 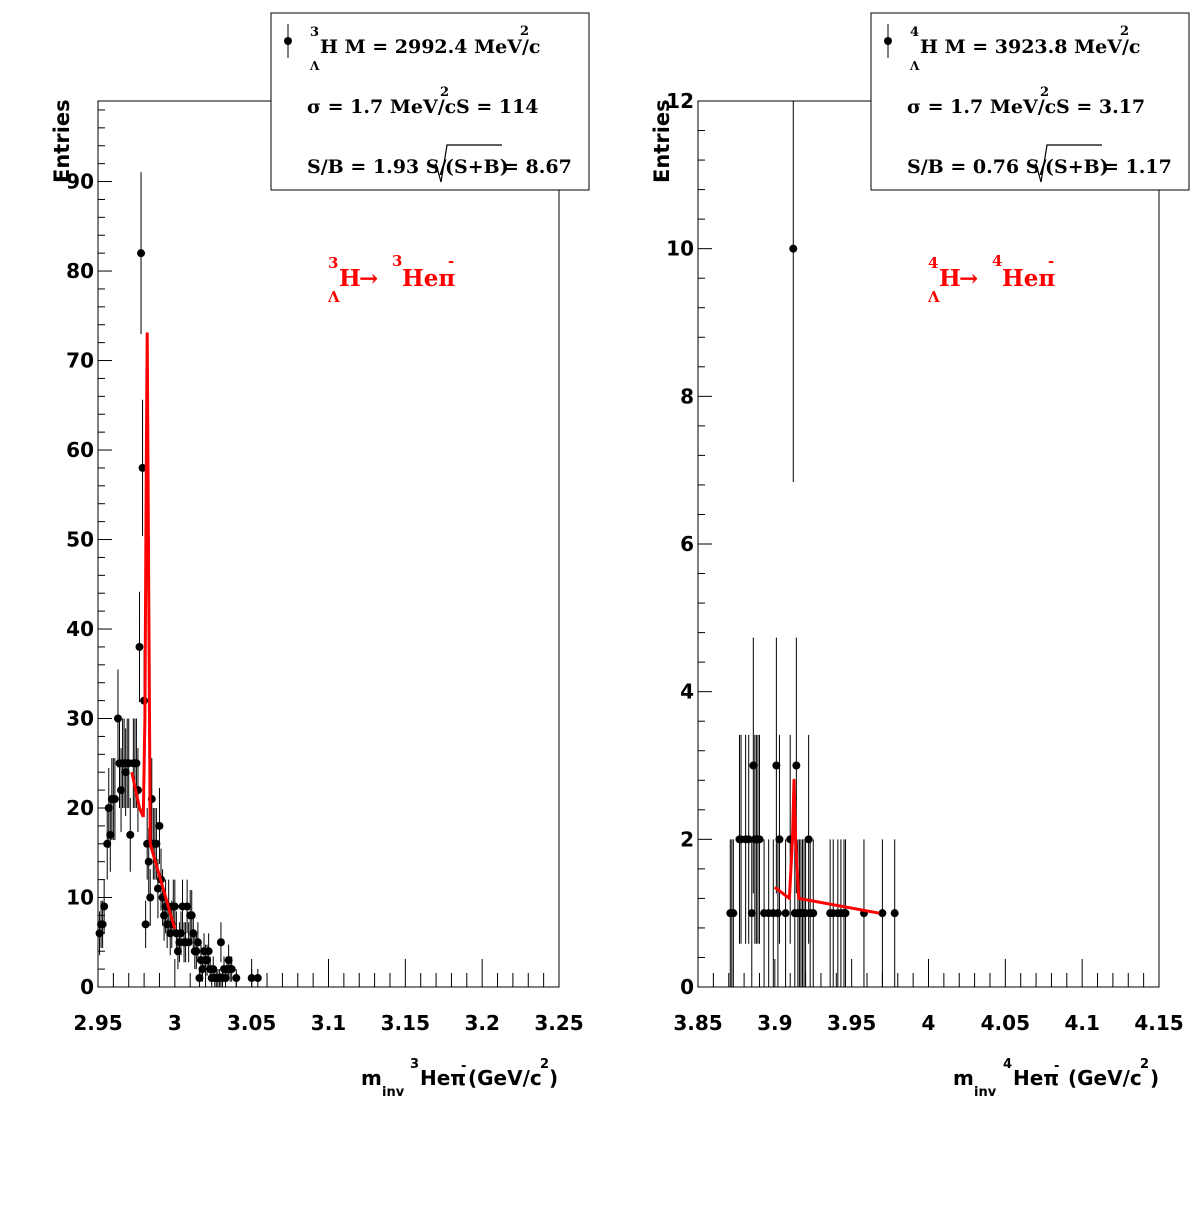 What do you see at coordinates (687, 396) in the screenshot?
I see `y-tick-label: 8` at bounding box center [687, 396].